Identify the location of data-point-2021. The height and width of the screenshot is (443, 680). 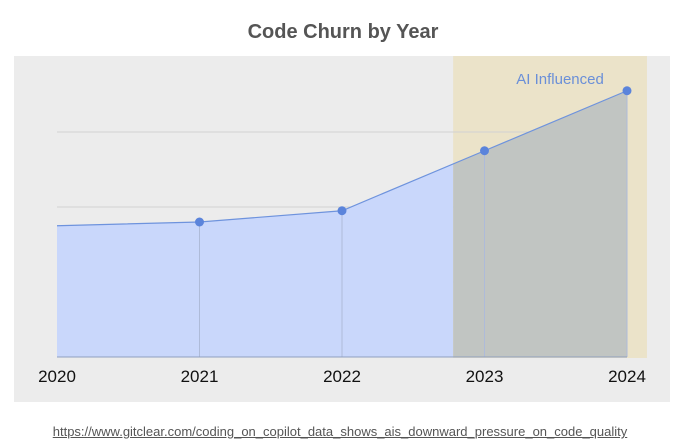
(199, 222).